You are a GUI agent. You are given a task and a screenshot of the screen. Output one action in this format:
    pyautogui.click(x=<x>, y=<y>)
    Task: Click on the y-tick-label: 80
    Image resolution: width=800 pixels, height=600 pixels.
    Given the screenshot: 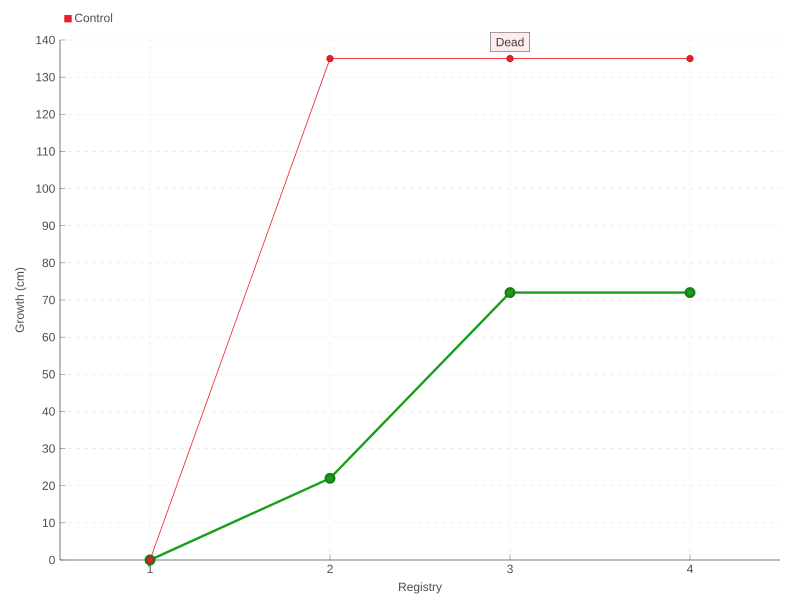 What is the action you would take?
    pyautogui.click(x=48, y=263)
    